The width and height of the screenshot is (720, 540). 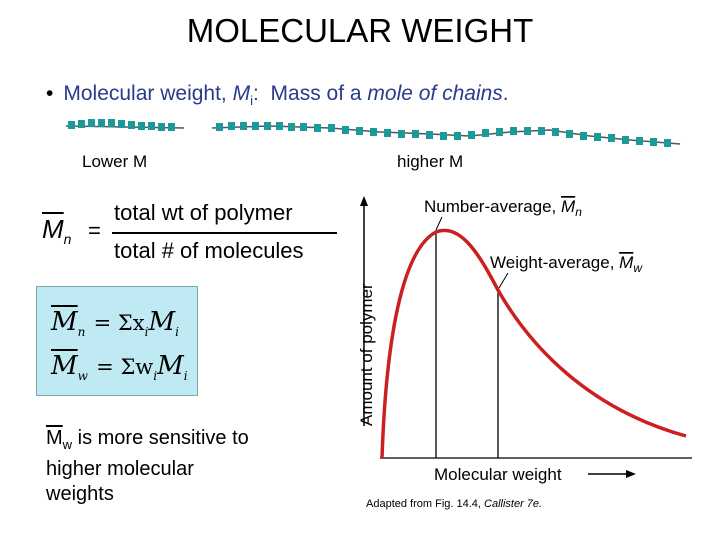 I want to click on mw-symbol: M, so click(x=64, y=366).